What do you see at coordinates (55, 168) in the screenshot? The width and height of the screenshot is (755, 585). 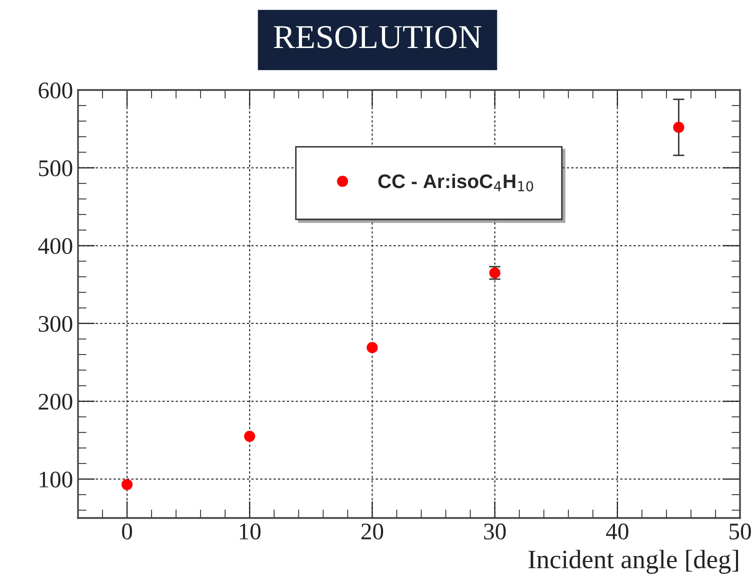 I see `y-tick-label: 500` at bounding box center [55, 168].